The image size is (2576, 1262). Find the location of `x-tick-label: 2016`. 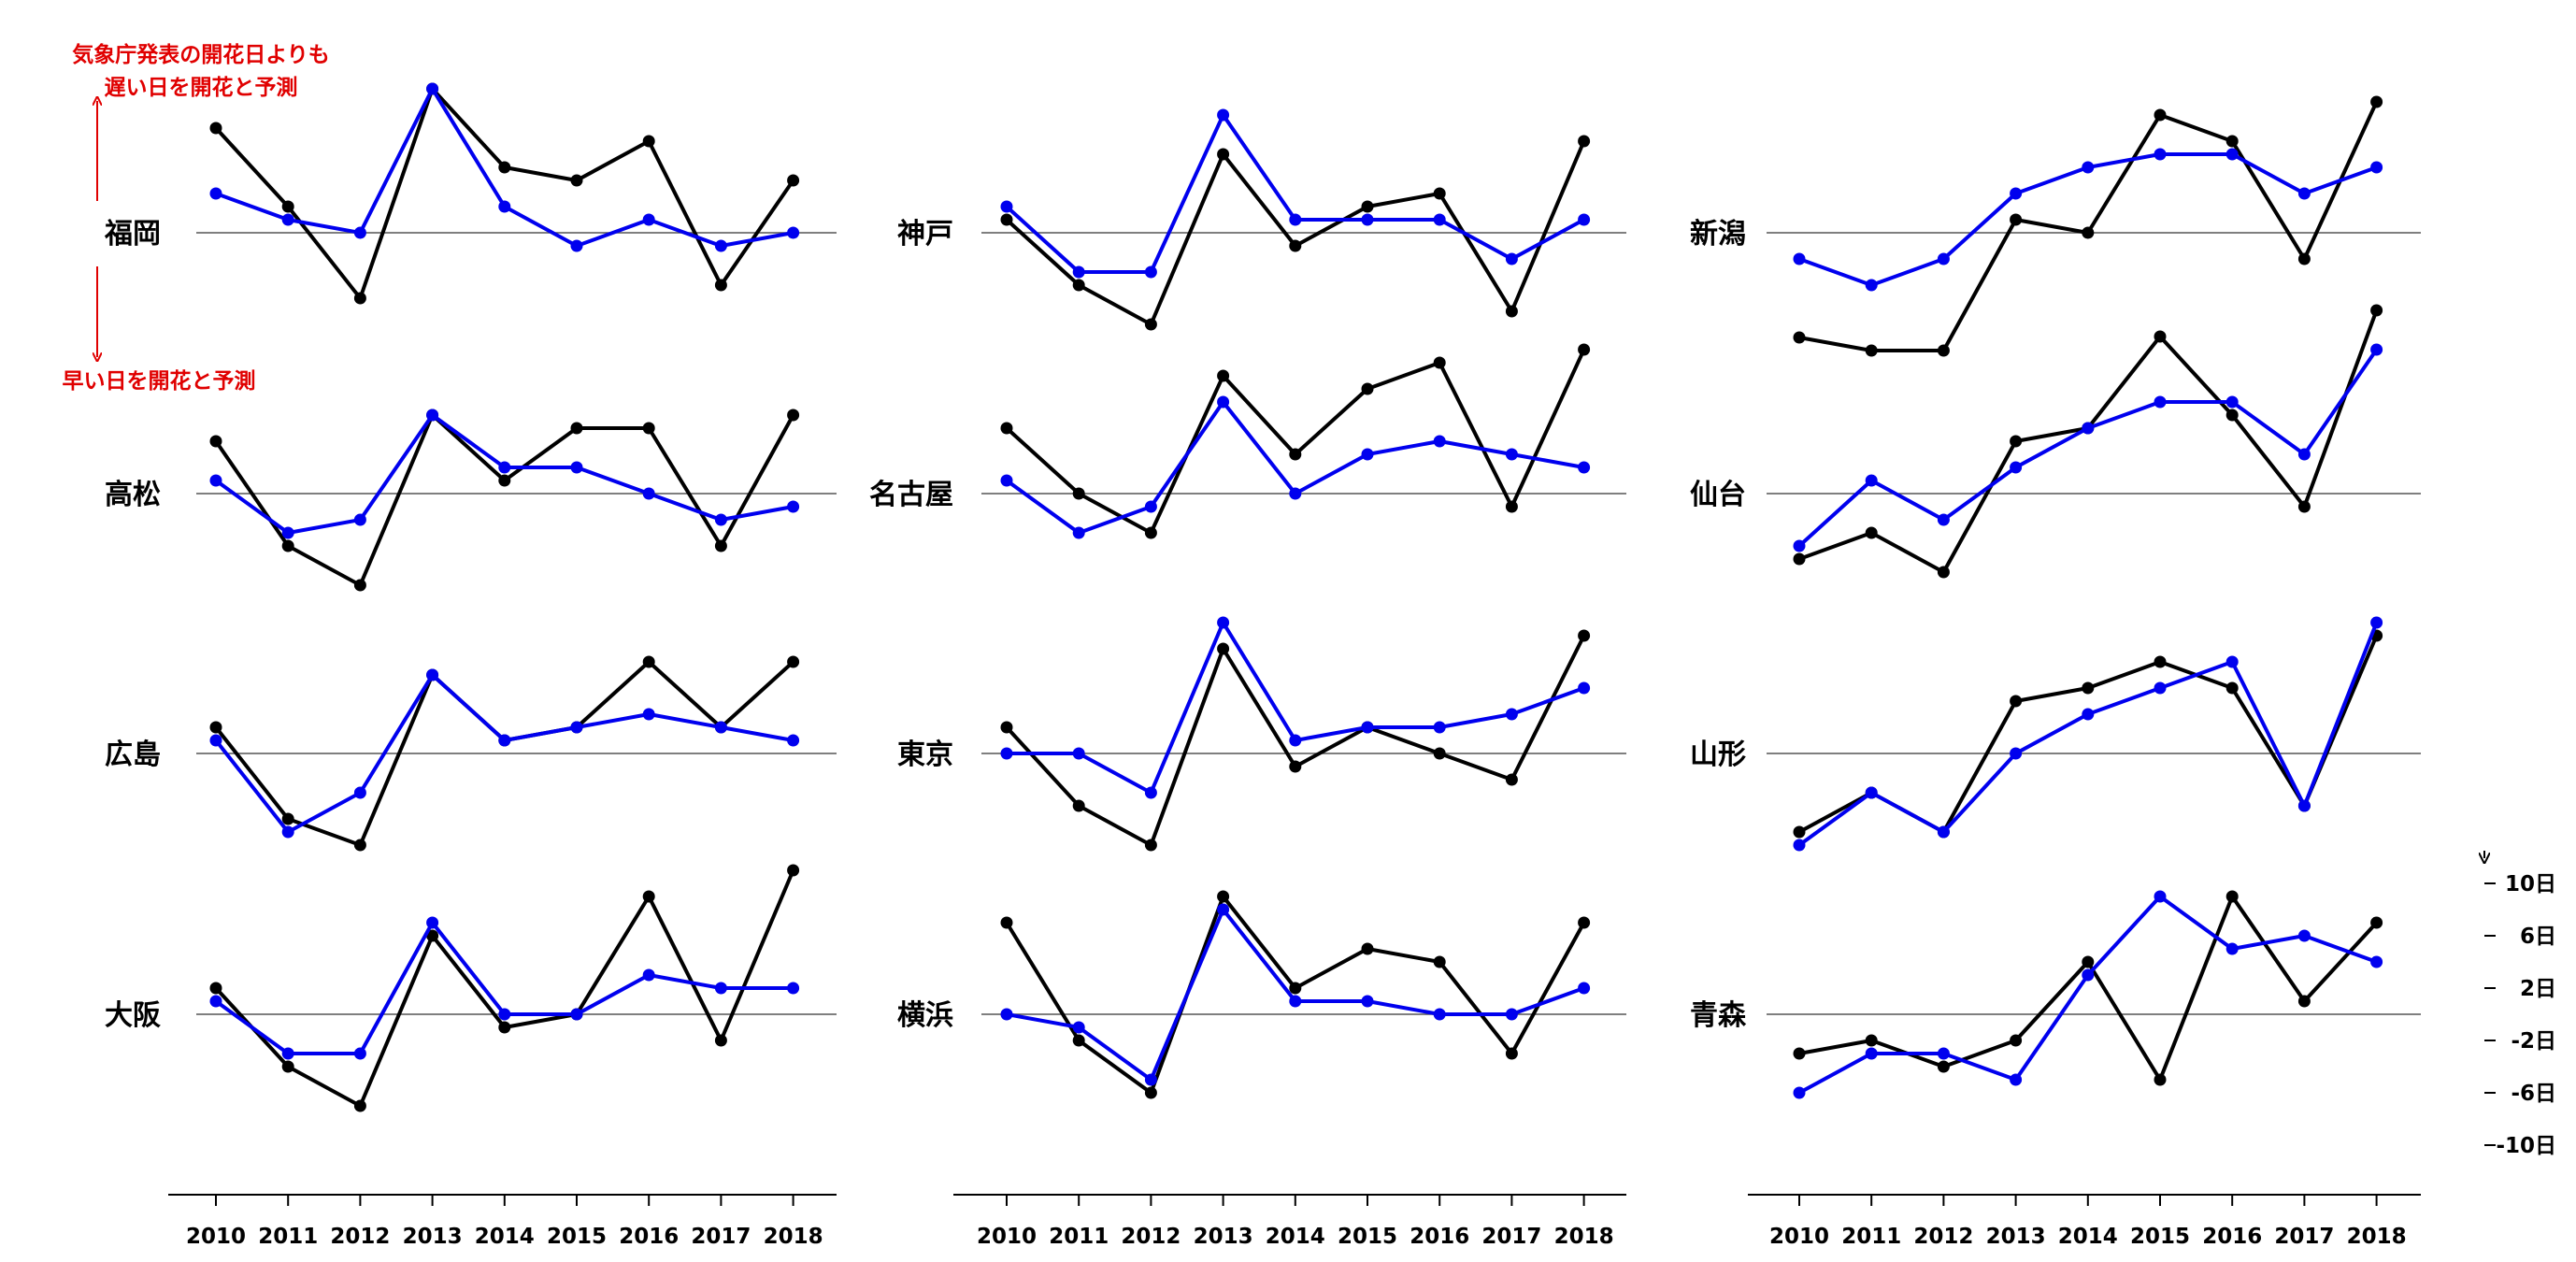

x-tick-label: 2016 is located at coordinates (2232, 1237).